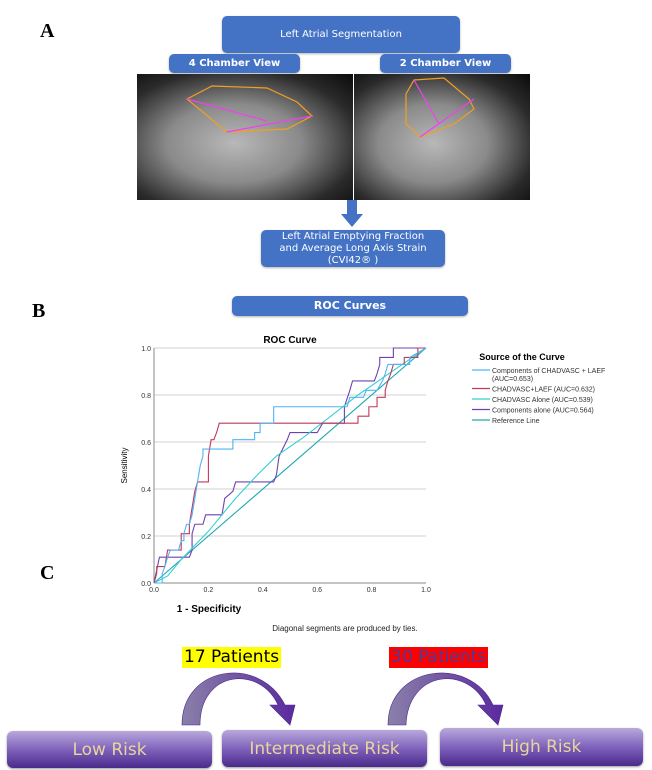 Image resolution: width=652 pixels, height=770 pixels. I want to click on chart-footnote: Diagonal segments are produced by ties., so click(345, 628).